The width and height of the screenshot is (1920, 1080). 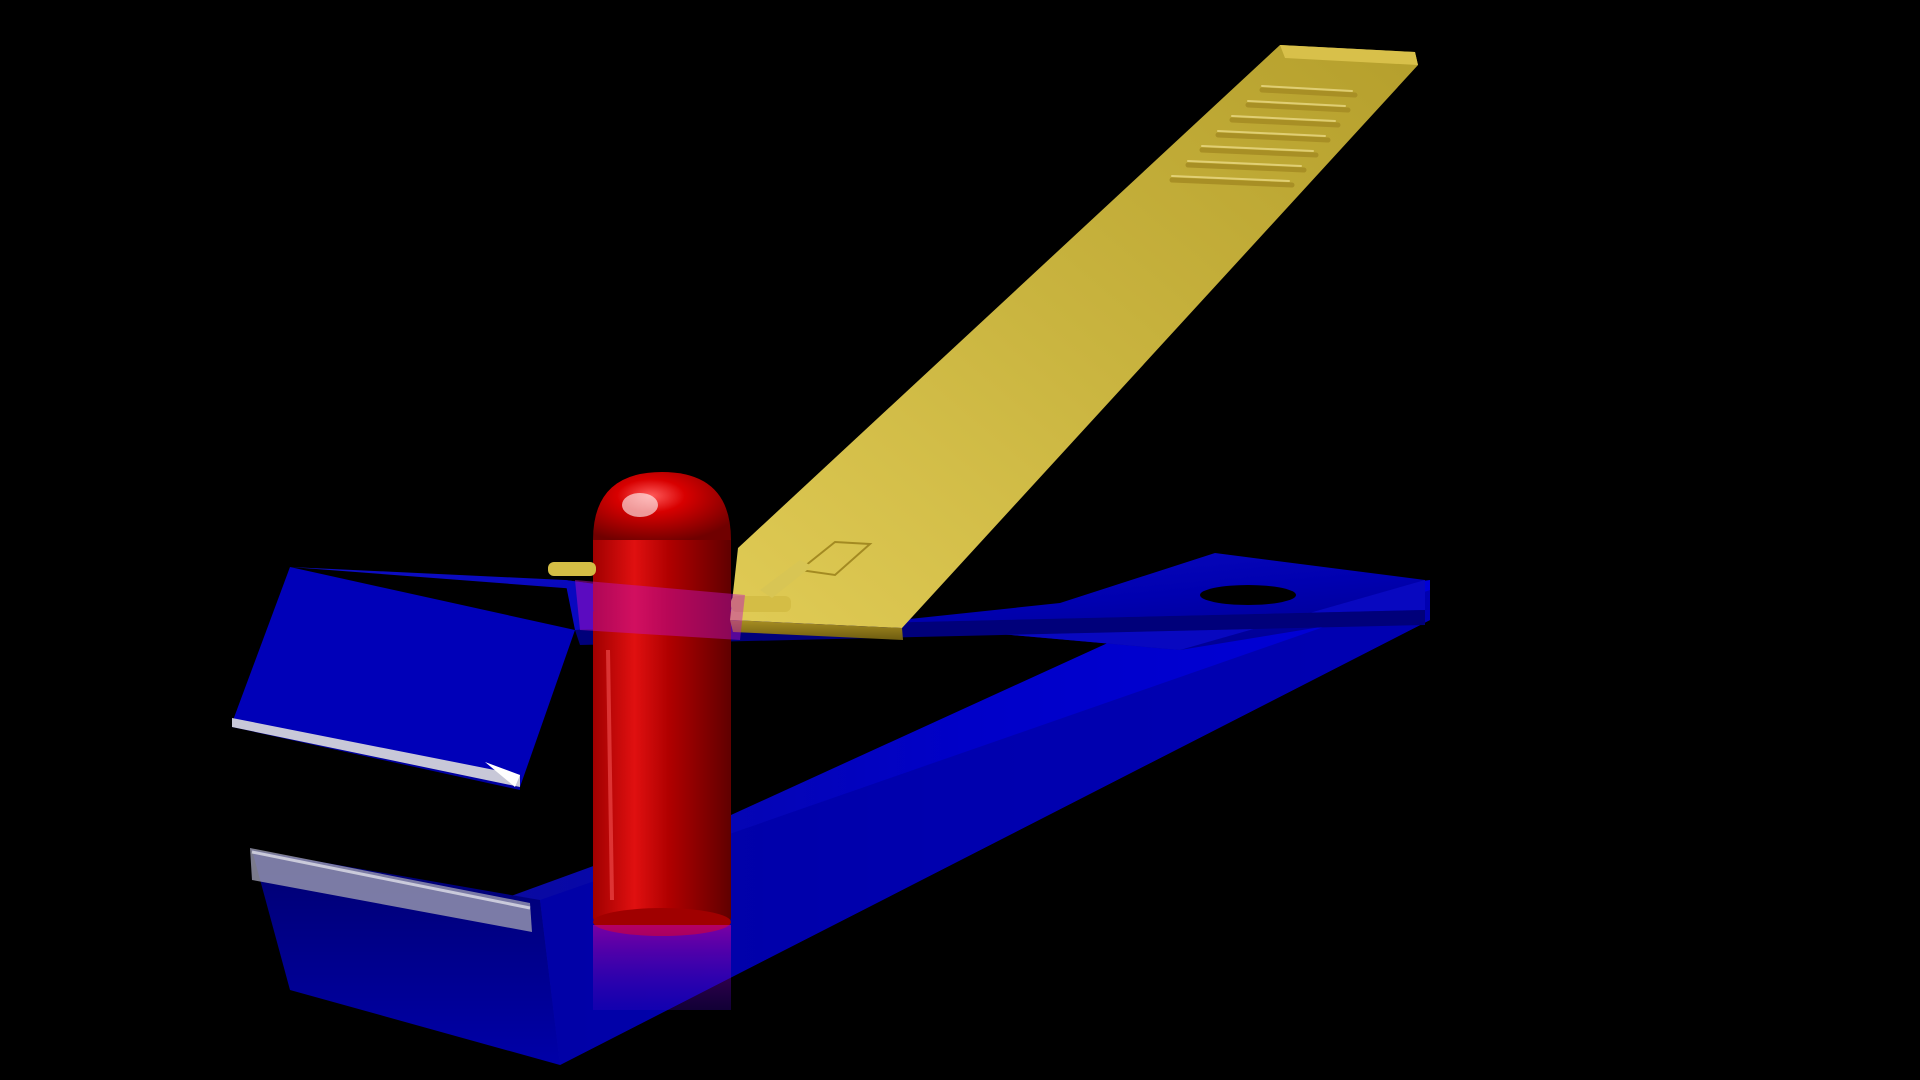 I want to click on hinge-pin, so click(x=680, y=586).